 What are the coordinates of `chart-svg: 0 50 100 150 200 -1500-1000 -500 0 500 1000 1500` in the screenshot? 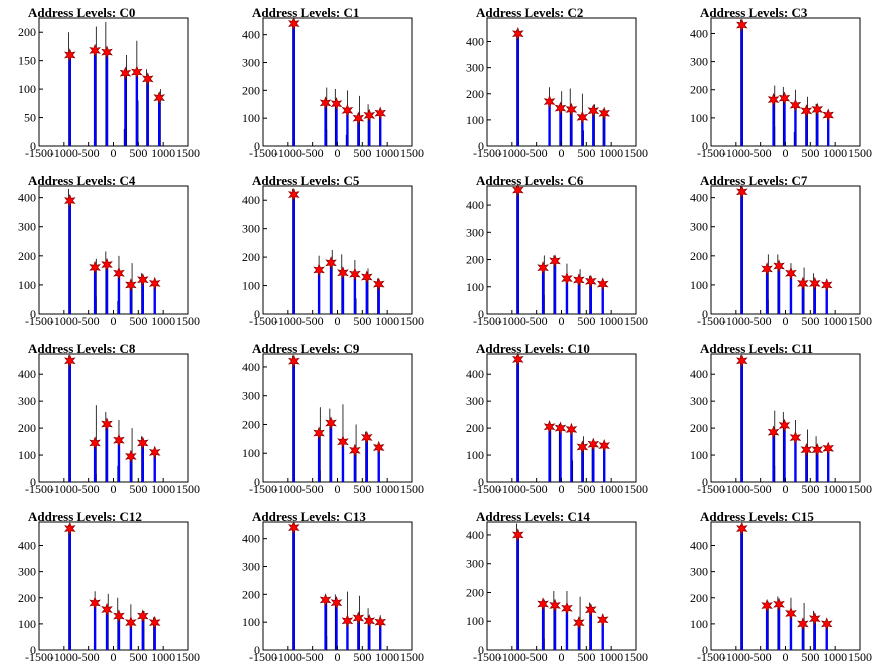 It's located at (109, 88).